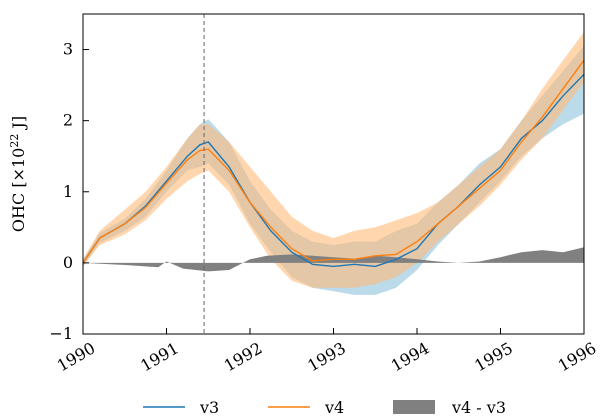  I want to click on legend: v3 v4 v4 - v3, so click(324, 407).